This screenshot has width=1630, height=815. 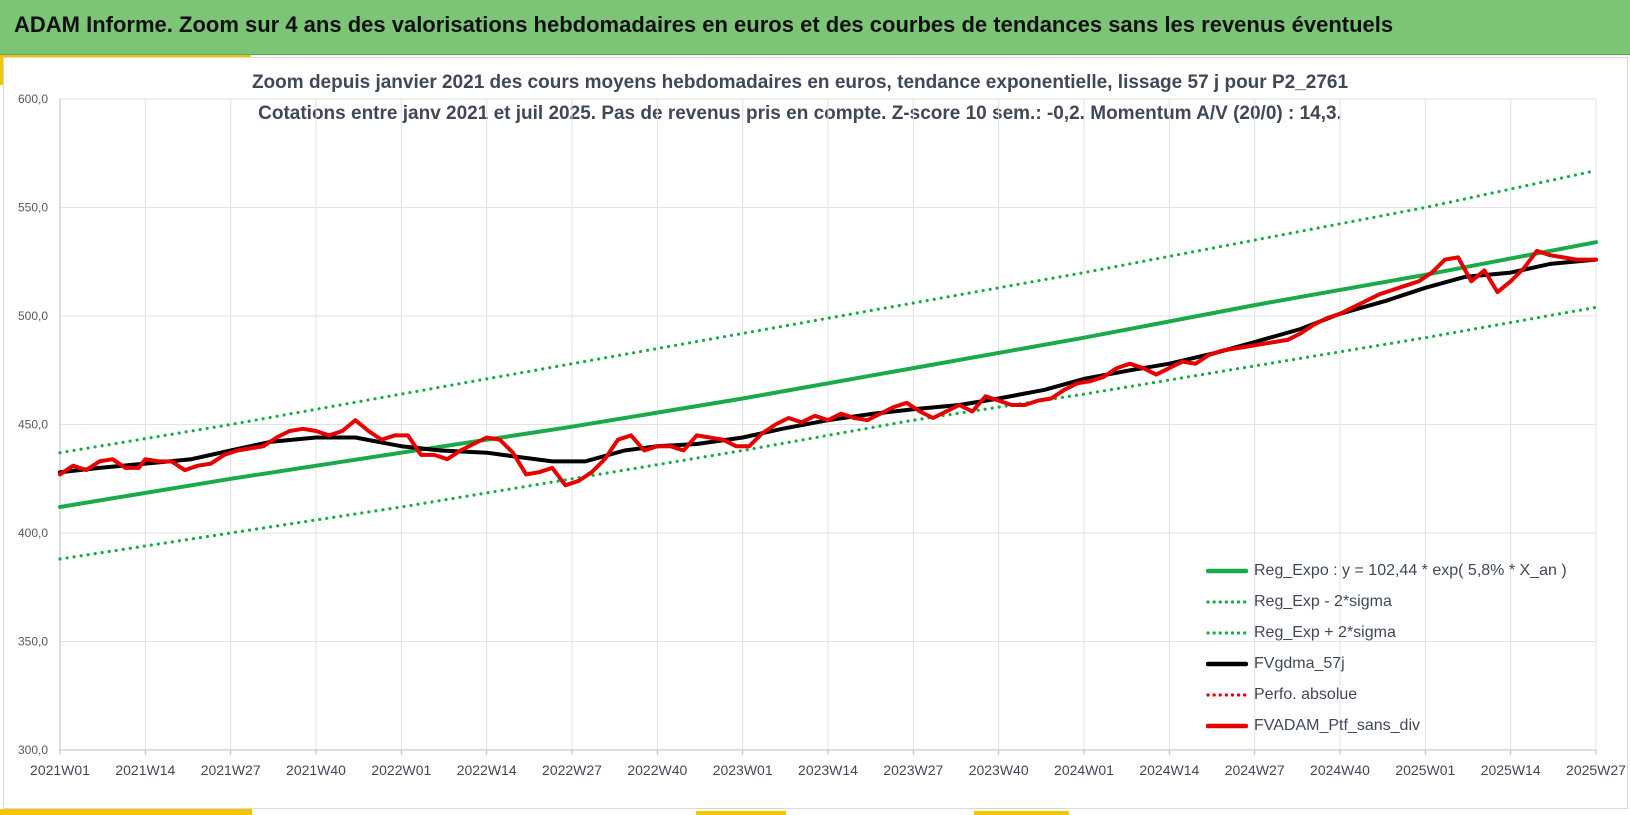 What do you see at coordinates (316, 770) in the screenshot?
I see `x-tick-label: 2021W40` at bounding box center [316, 770].